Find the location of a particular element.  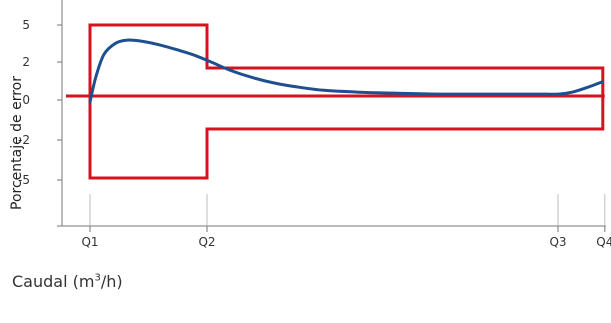

y-tick-label: -5 is located at coordinates (24, 180).